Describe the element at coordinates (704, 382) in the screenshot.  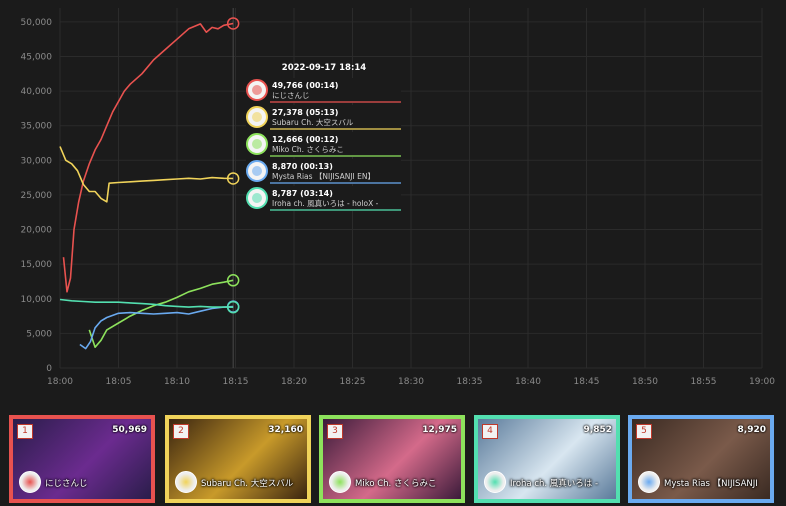
I see `x-tick-label: 18:55` at that location.